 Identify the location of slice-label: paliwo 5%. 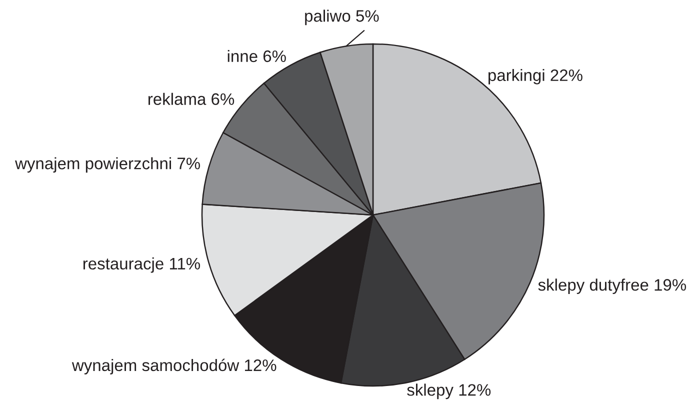
(342, 18).